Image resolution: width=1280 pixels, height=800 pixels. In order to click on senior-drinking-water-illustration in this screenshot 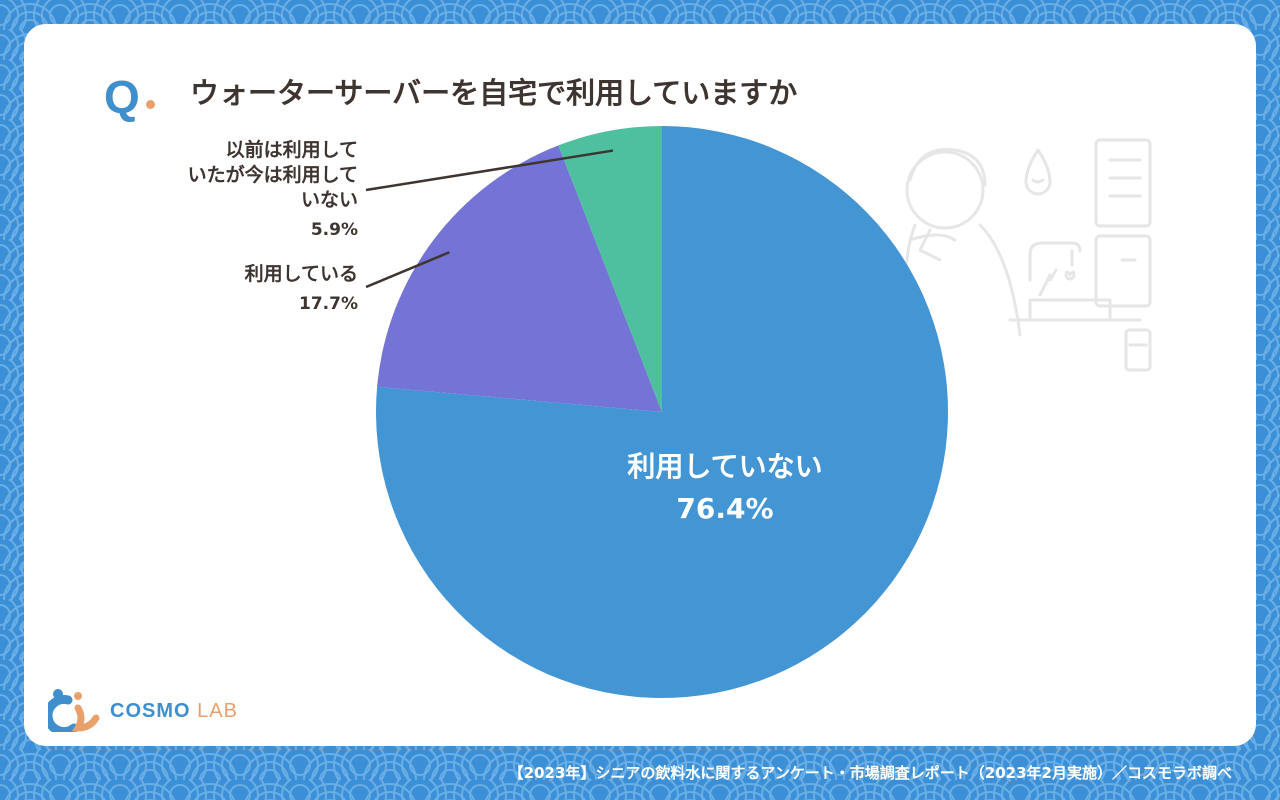, I will do `click(1028, 255)`.